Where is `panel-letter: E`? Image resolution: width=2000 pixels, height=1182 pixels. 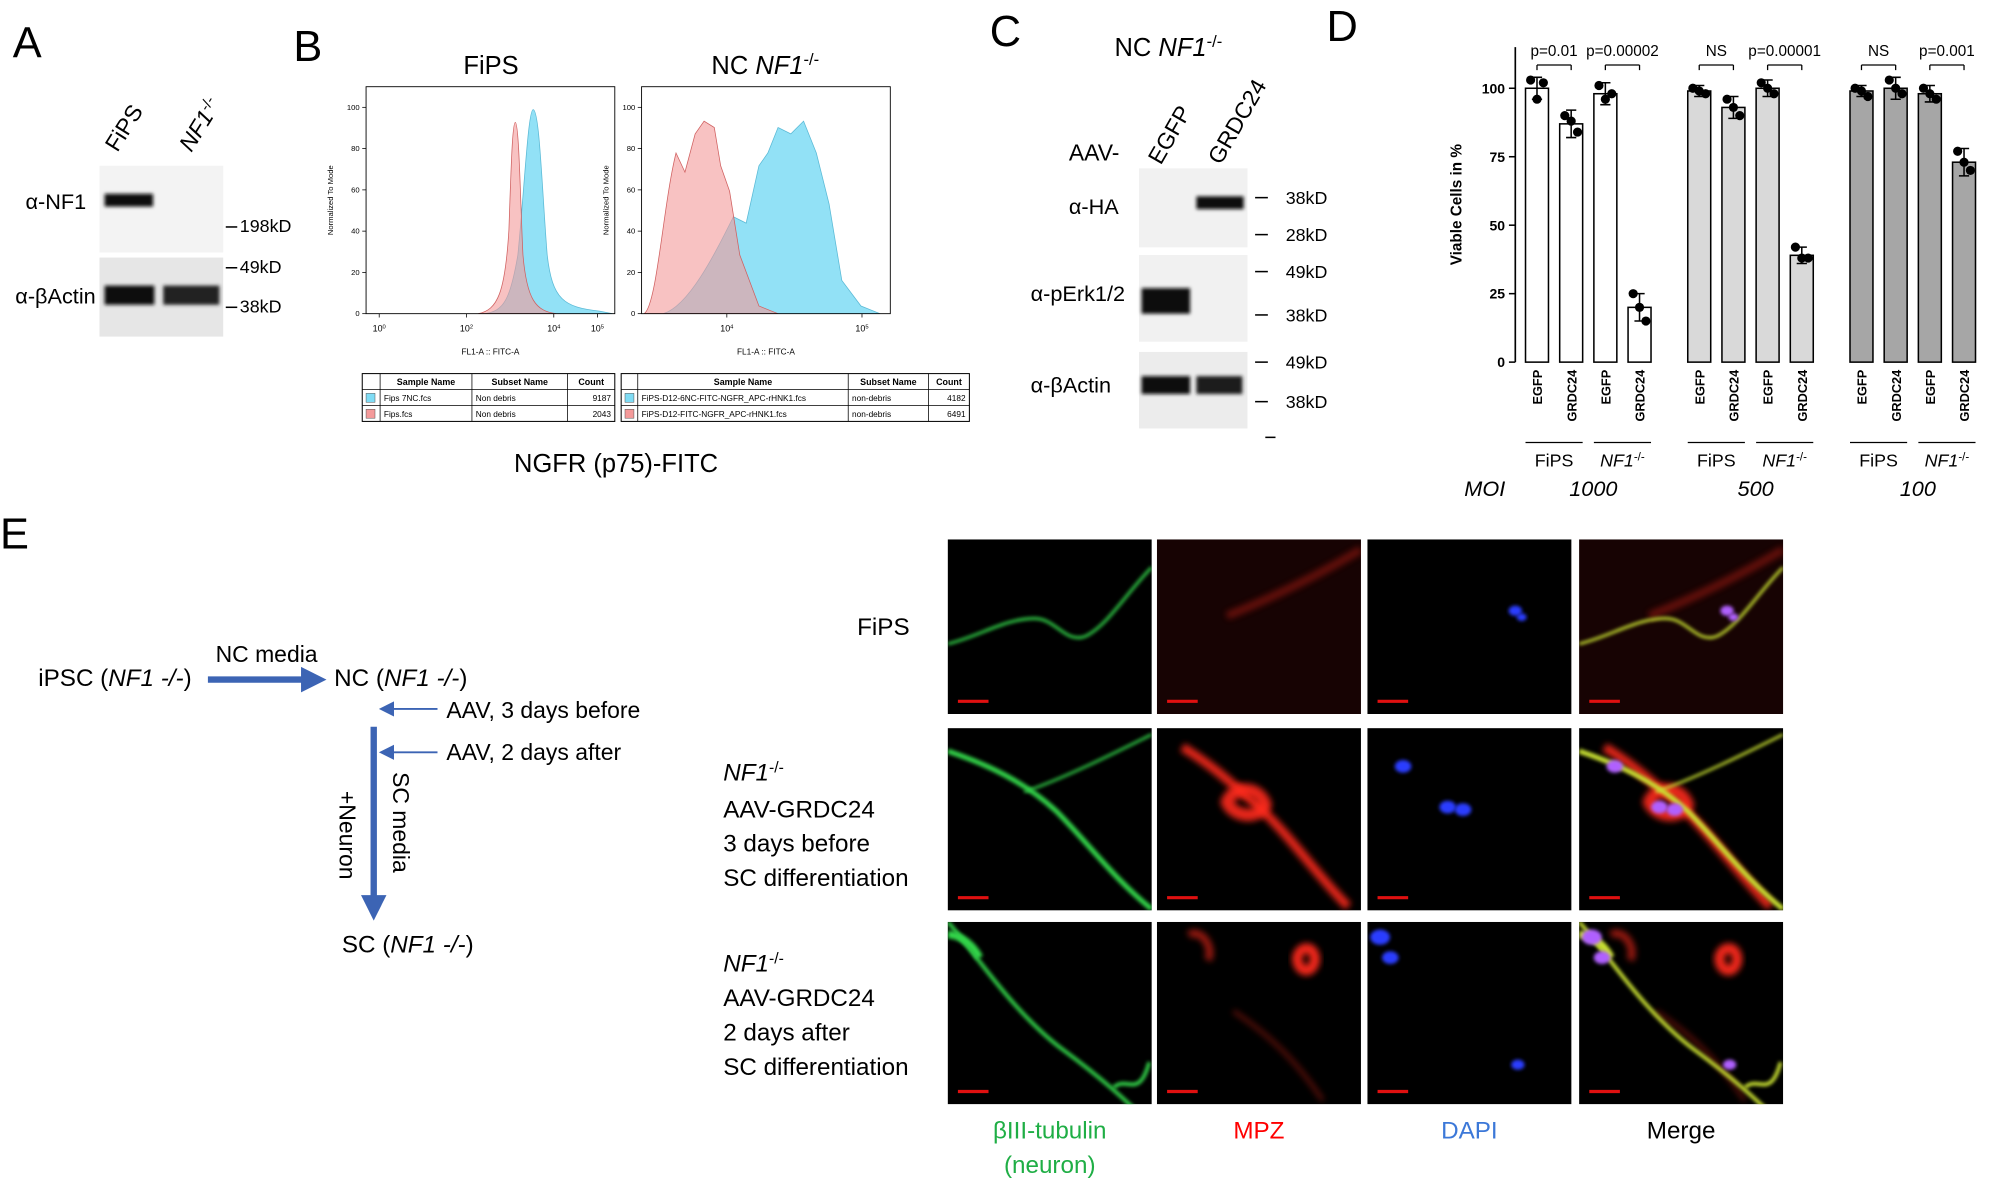 panel-letter: E is located at coordinates (14, 534).